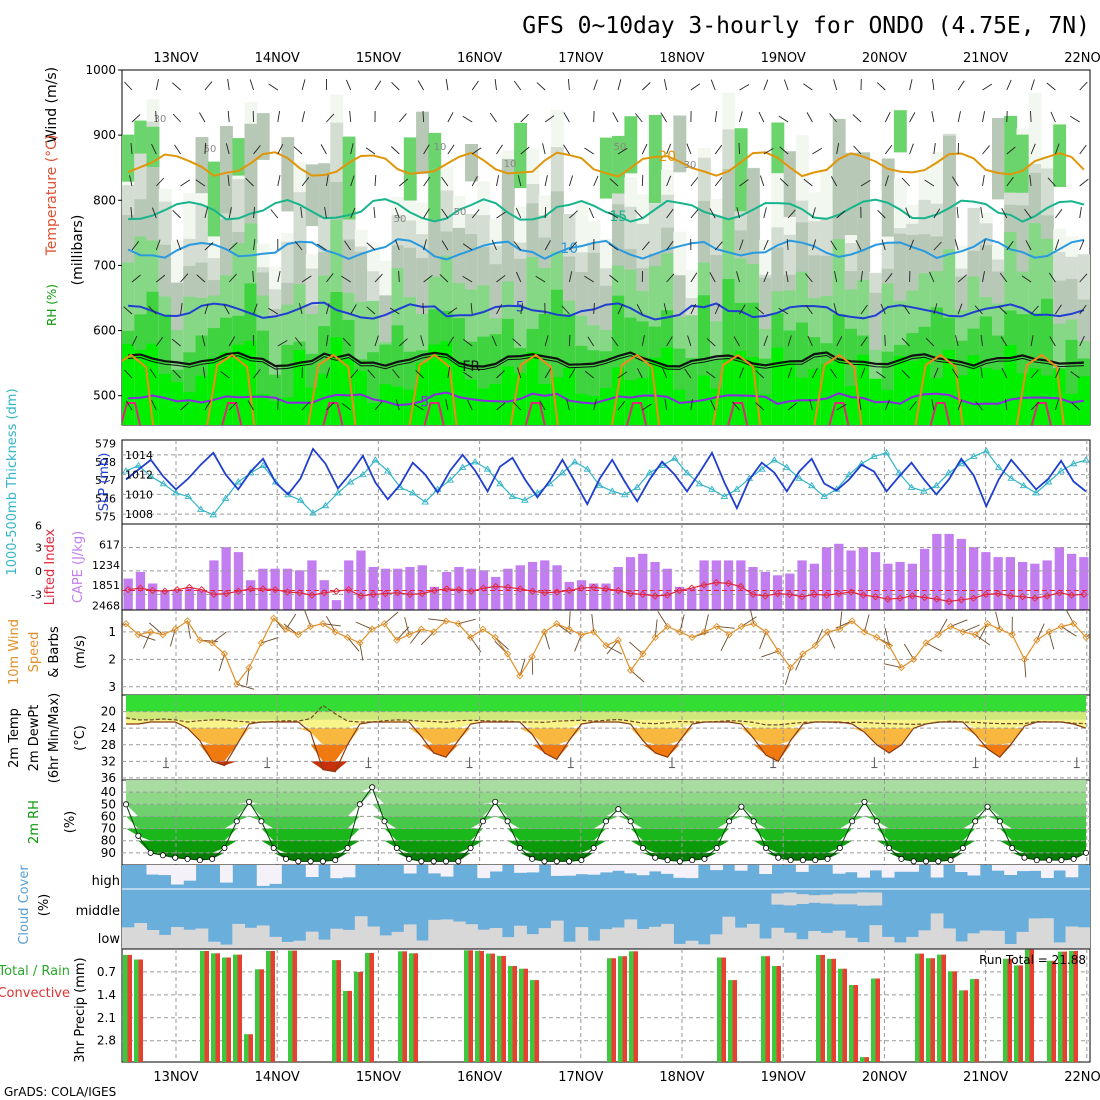 Image resolution: width=1100 pixels, height=1100 pixels. Describe the element at coordinates (606, 567) in the screenshot. I see `cape-plot` at that location.